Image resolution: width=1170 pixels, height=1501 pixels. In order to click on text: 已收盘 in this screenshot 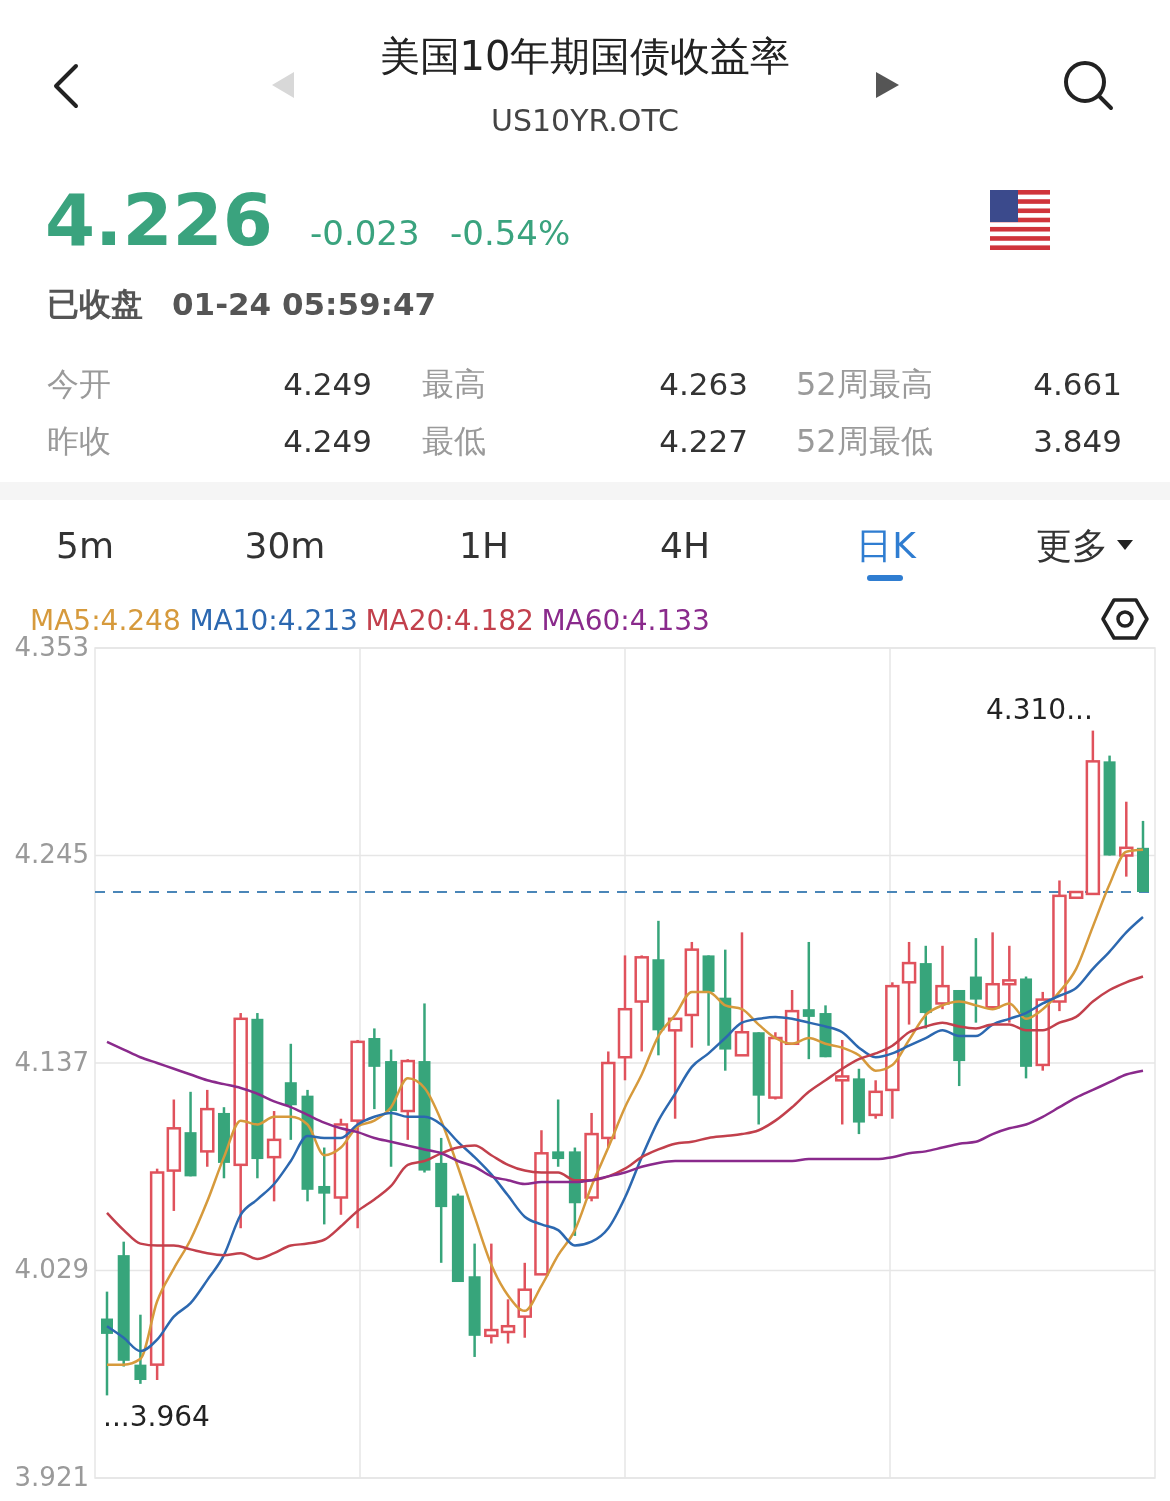, I will do `click(95, 304)`.